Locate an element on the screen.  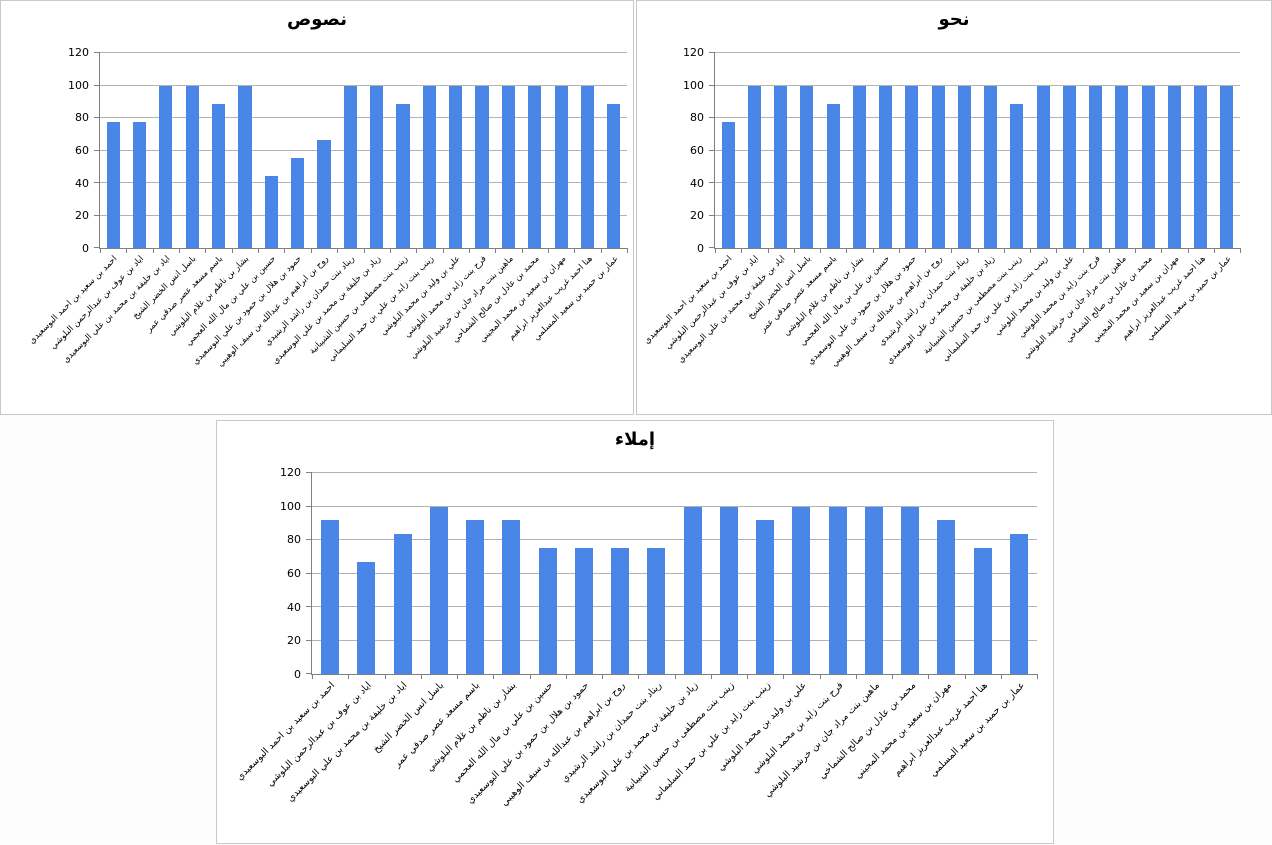
y-axis-tick-label: 0 is located at coordinates (85, 248).